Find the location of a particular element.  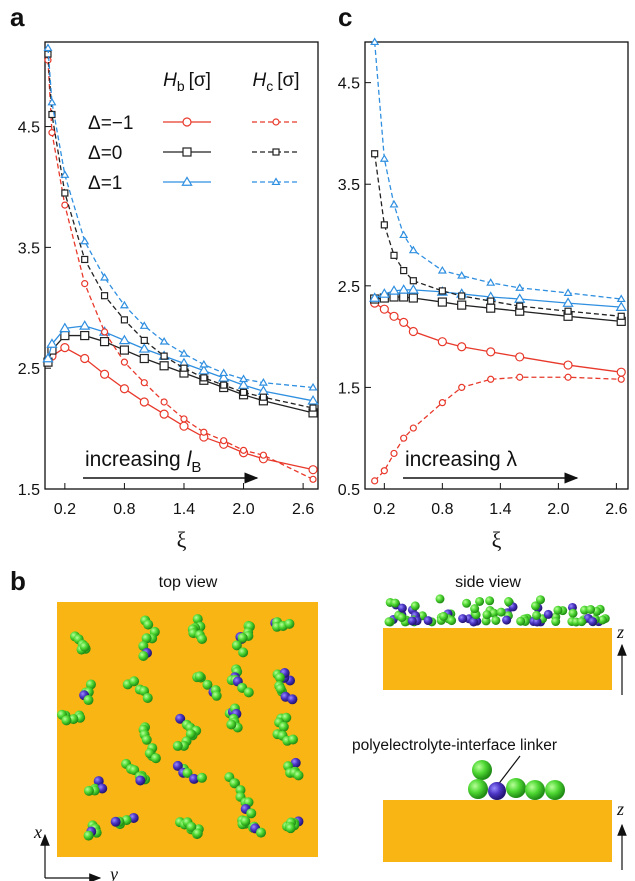

series-line is located at coordinates (180, 363).